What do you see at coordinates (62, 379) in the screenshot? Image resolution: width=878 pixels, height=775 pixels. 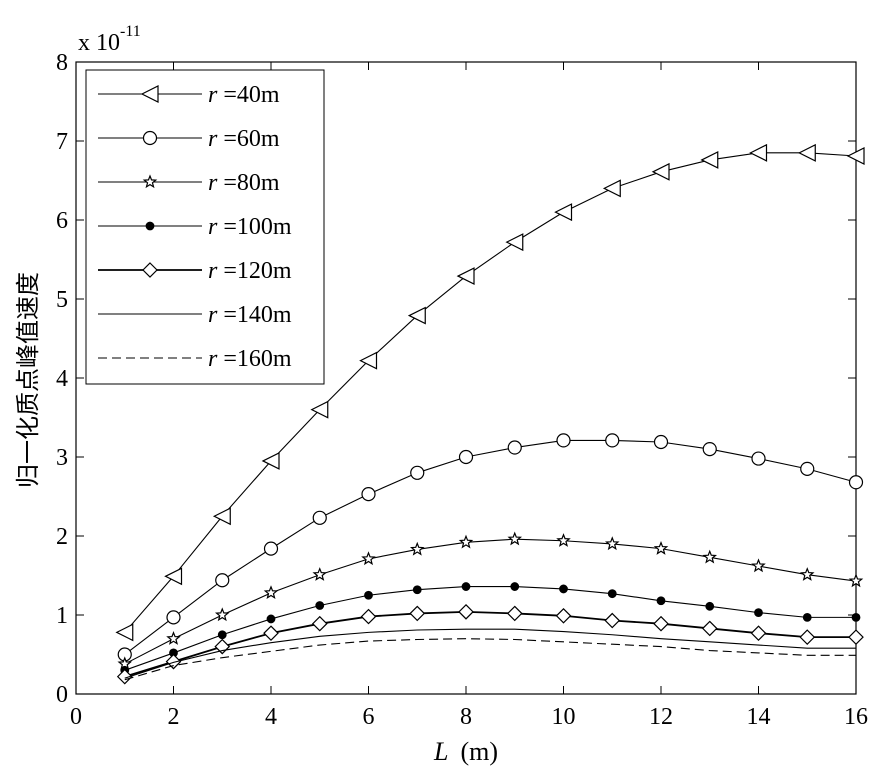 I see `y-tick-label: 4` at bounding box center [62, 379].